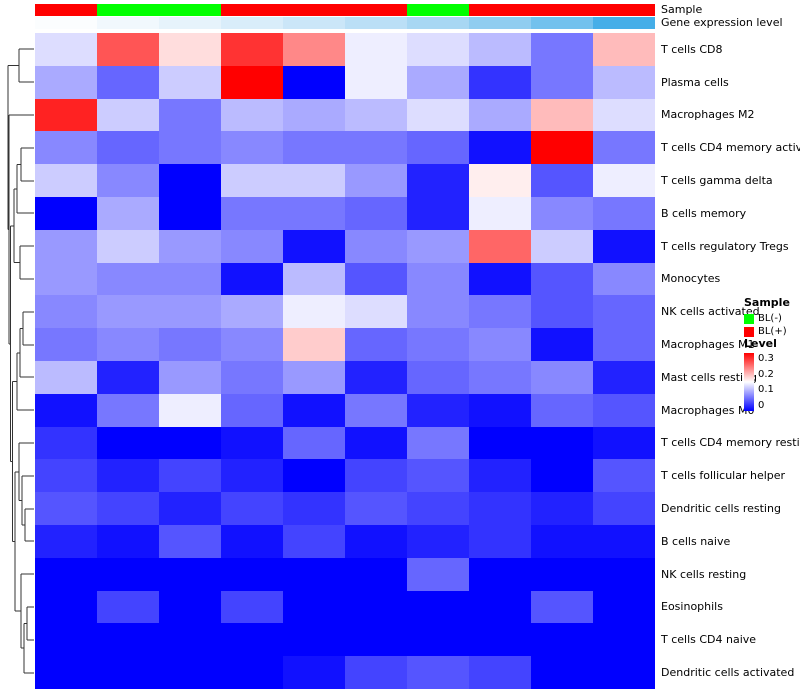  What do you see at coordinates (710, 312) in the screenshot?
I see `row-label: NK cells activated` at bounding box center [710, 312].